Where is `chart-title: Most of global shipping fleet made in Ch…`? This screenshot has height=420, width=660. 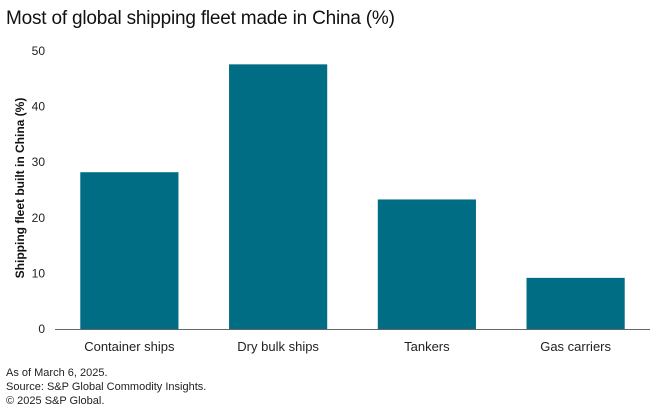 chart-title: Most of global shipping fleet made in Ch… is located at coordinates (200, 18).